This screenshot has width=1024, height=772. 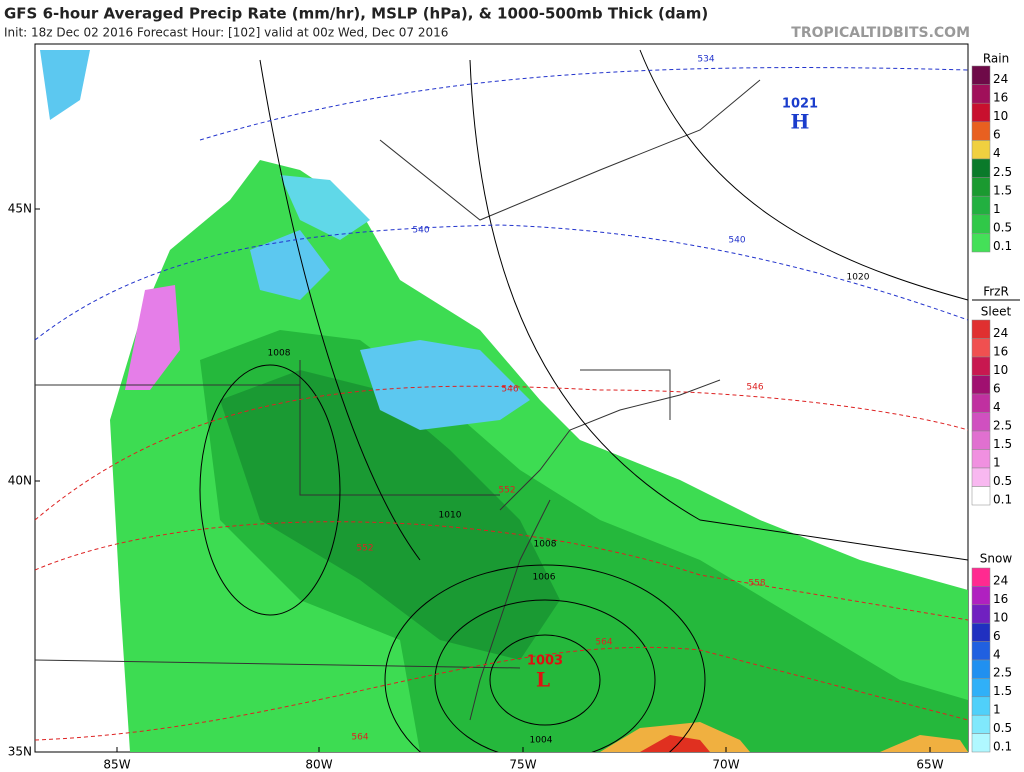 What do you see at coordinates (116, 765) in the screenshot?
I see `lon-label: 85W` at bounding box center [116, 765].